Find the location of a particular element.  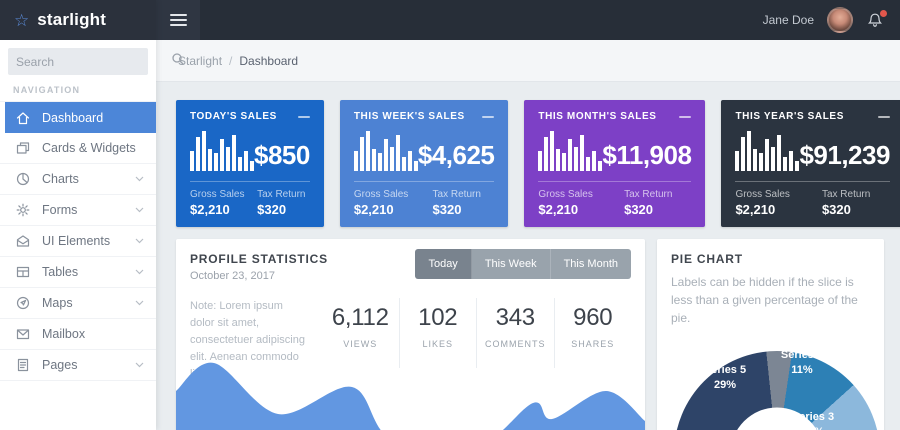

card-amount: $11,908 is located at coordinates (647, 155).